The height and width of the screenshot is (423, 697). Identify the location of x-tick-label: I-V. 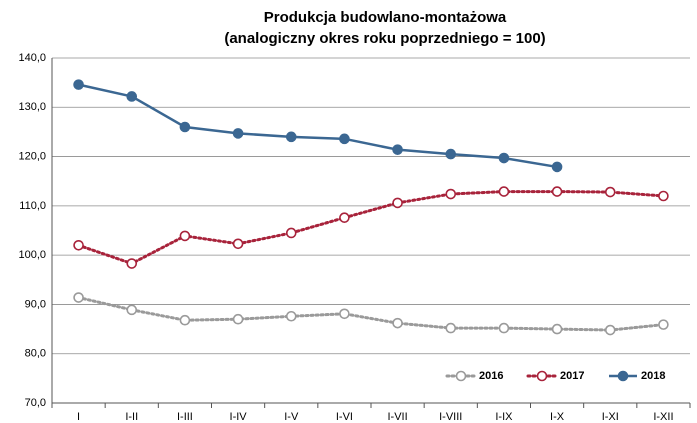
(291, 417).